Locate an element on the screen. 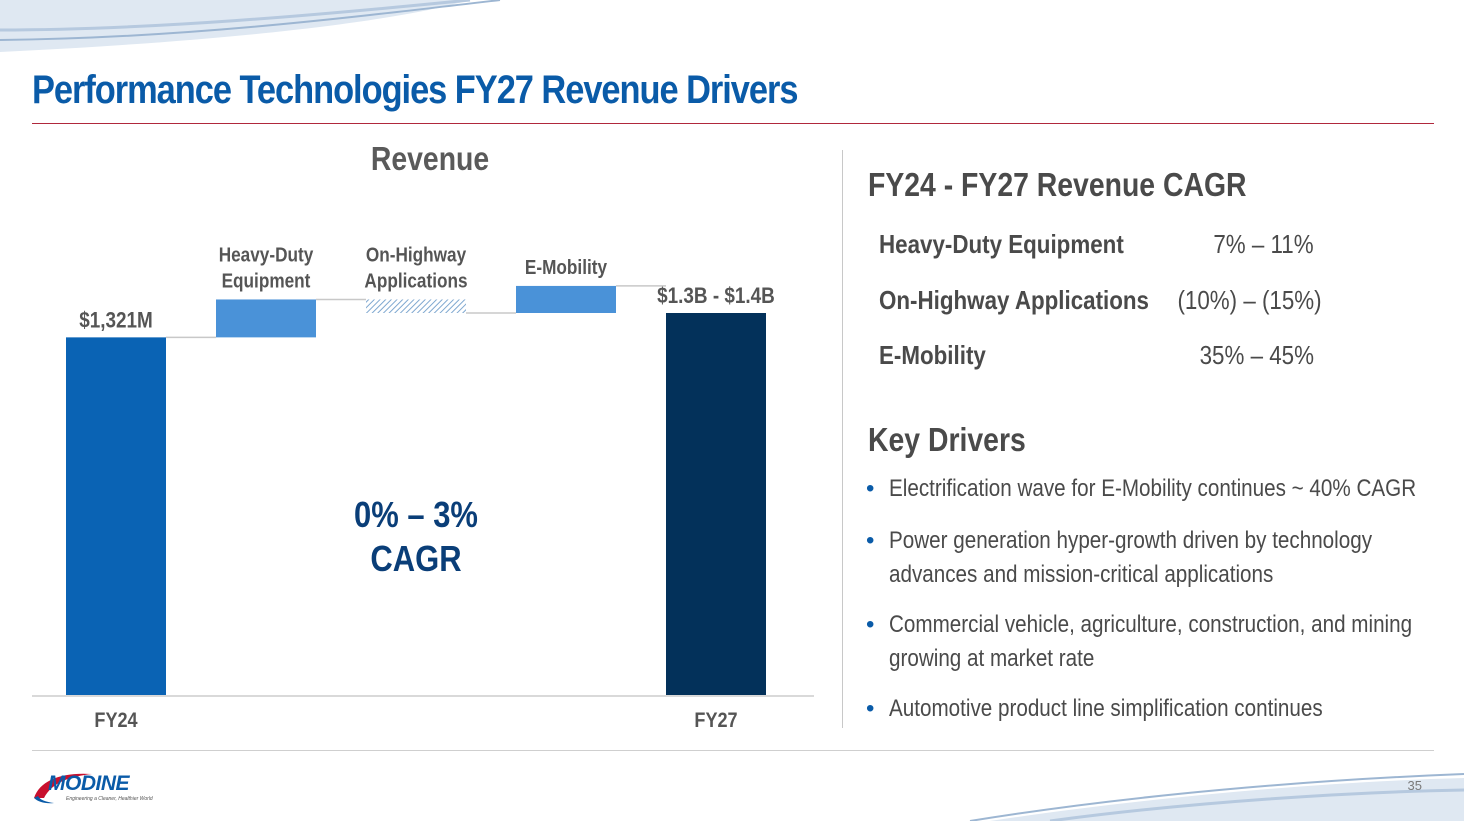  category-label: Heavy-Duty is located at coordinates (266, 254).